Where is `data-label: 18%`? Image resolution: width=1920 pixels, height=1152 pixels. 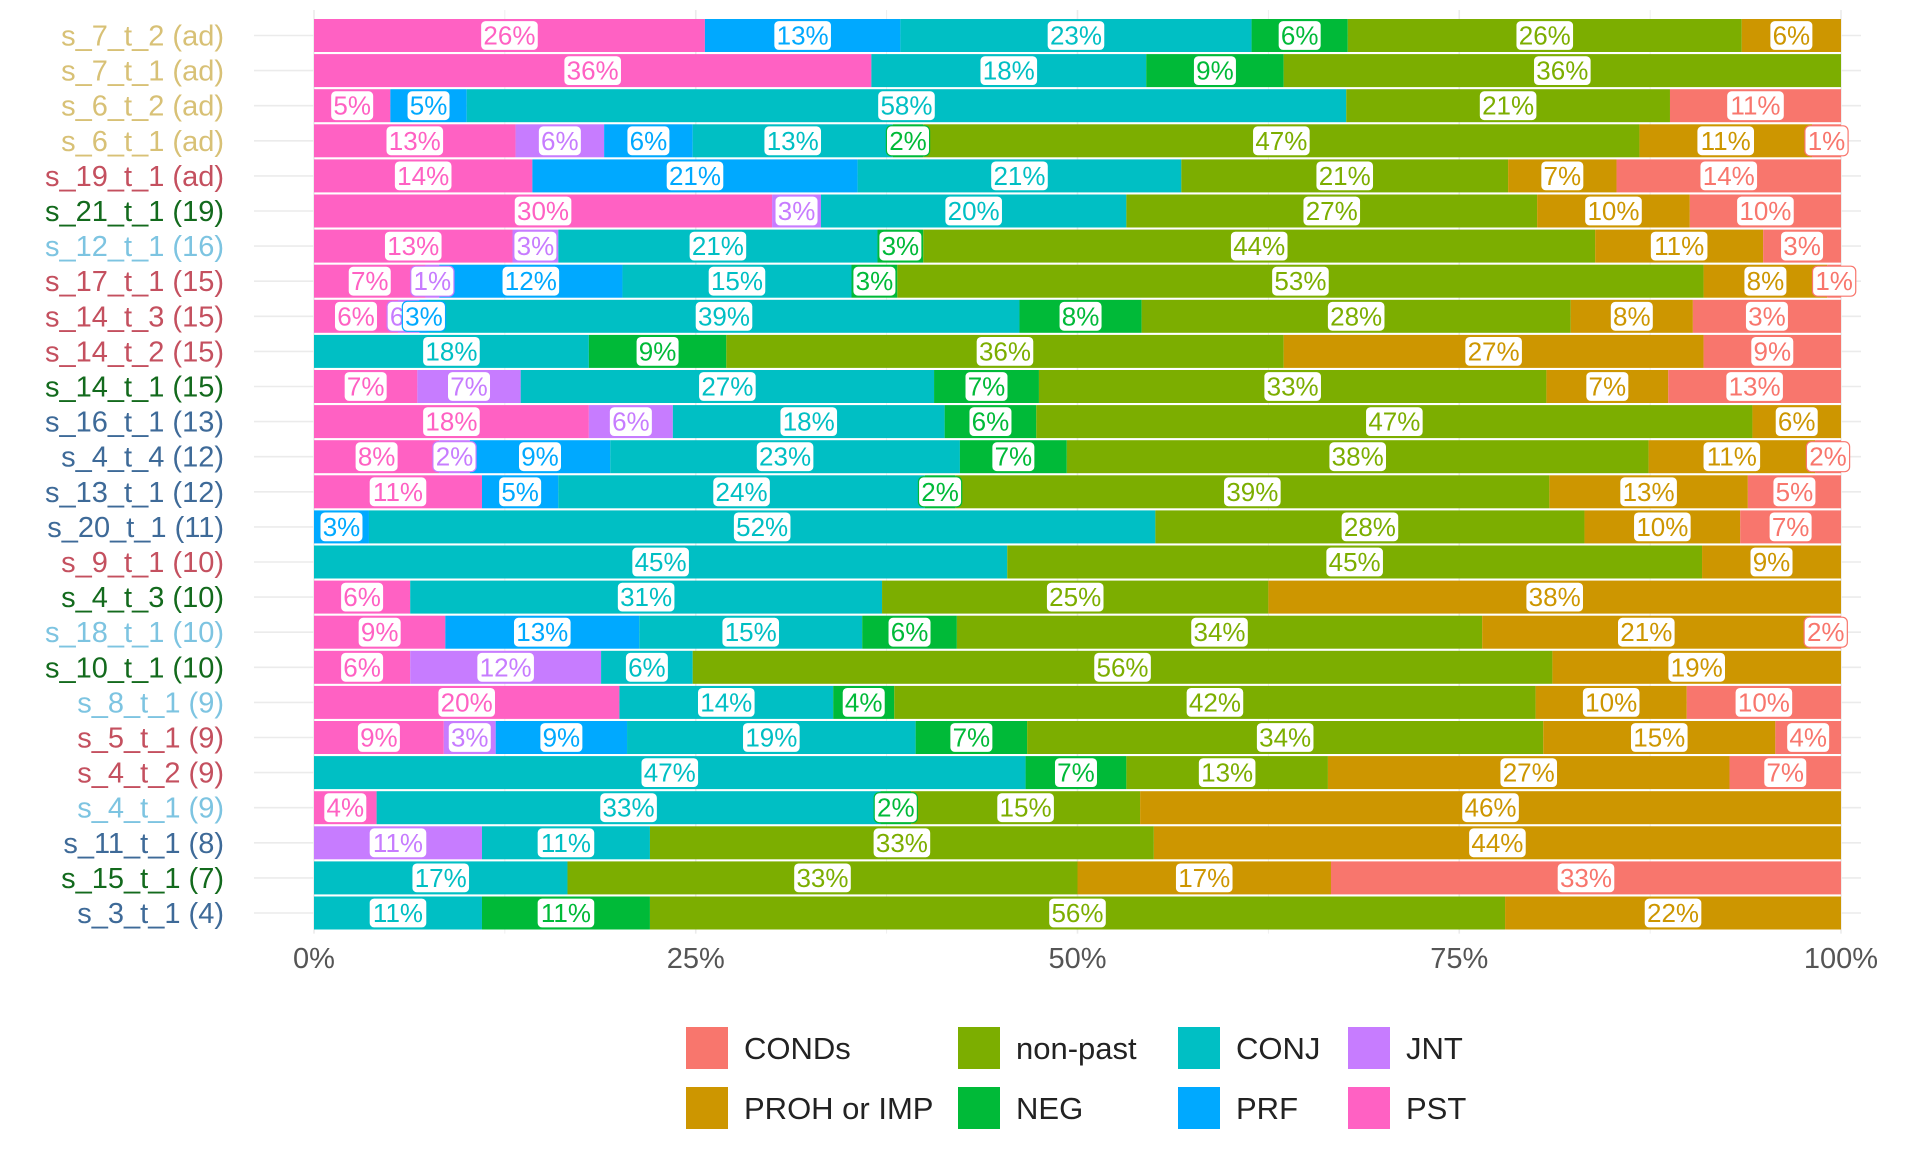 data-label: 18% is located at coordinates (1009, 70).